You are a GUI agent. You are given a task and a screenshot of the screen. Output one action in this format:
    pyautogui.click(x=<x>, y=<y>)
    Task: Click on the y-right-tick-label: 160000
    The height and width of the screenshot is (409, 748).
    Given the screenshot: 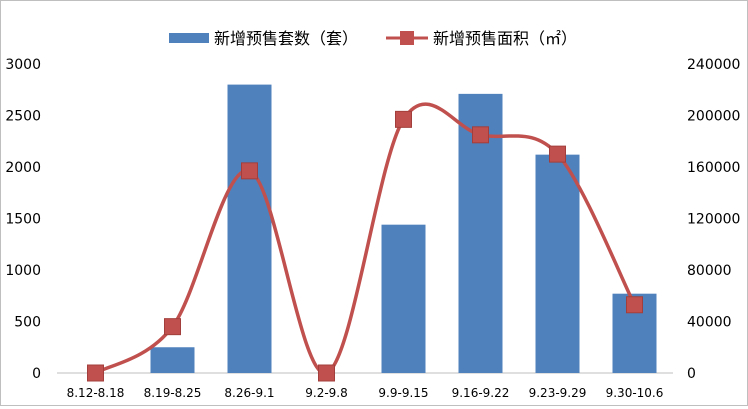 What is the action you would take?
    pyautogui.click(x=713, y=168)
    